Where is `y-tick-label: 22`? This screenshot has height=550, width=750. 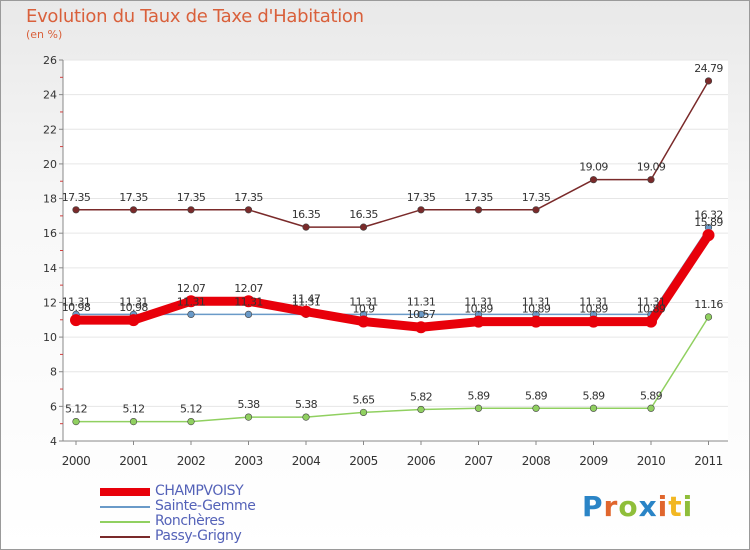
y-tick-label: 22 is located at coordinates (50, 129).